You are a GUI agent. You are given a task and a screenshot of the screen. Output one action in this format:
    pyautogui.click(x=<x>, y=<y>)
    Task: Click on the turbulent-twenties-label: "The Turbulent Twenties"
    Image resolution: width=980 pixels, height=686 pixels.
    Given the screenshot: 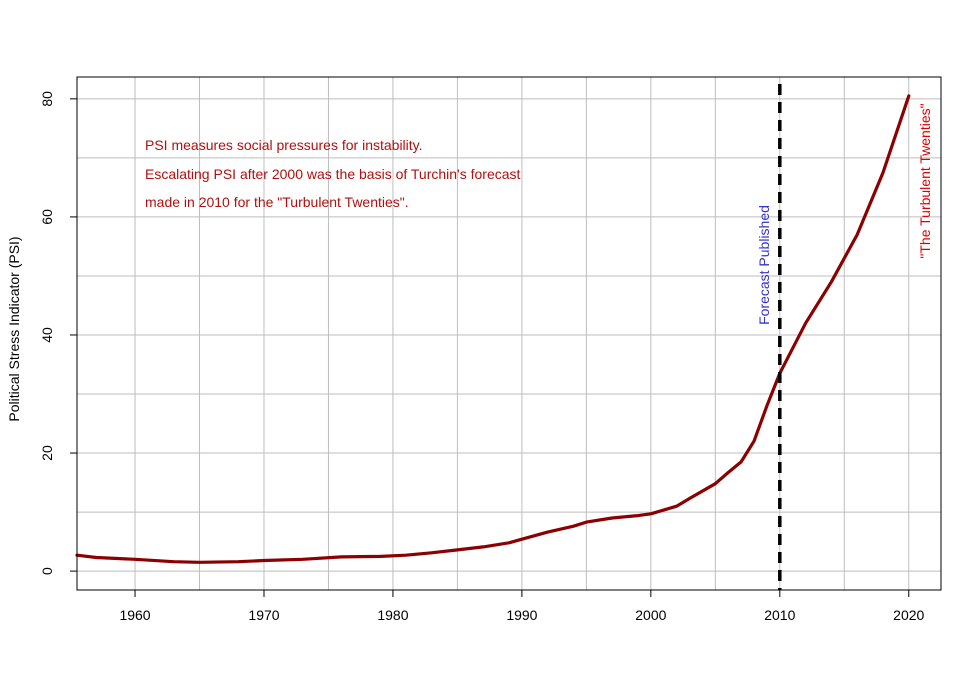 What is the action you would take?
    pyautogui.click(x=925, y=180)
    